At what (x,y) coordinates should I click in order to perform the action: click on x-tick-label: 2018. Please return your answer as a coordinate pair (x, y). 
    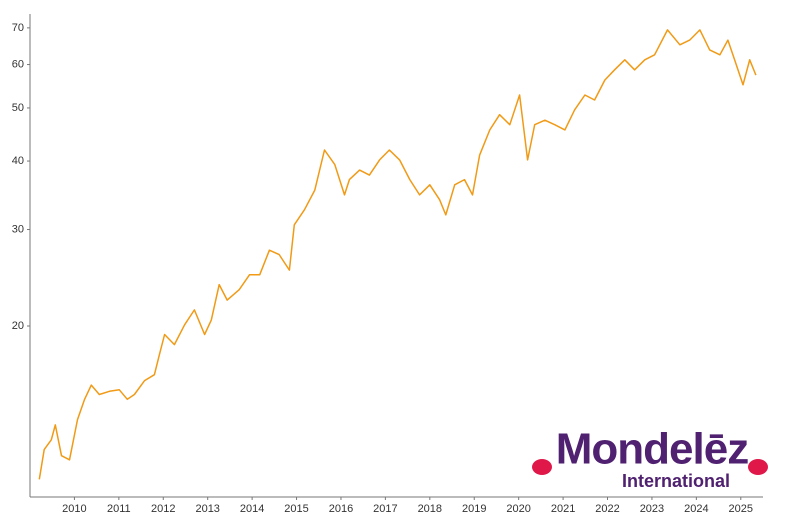
    Looking at the image, I should click on (430, 509).